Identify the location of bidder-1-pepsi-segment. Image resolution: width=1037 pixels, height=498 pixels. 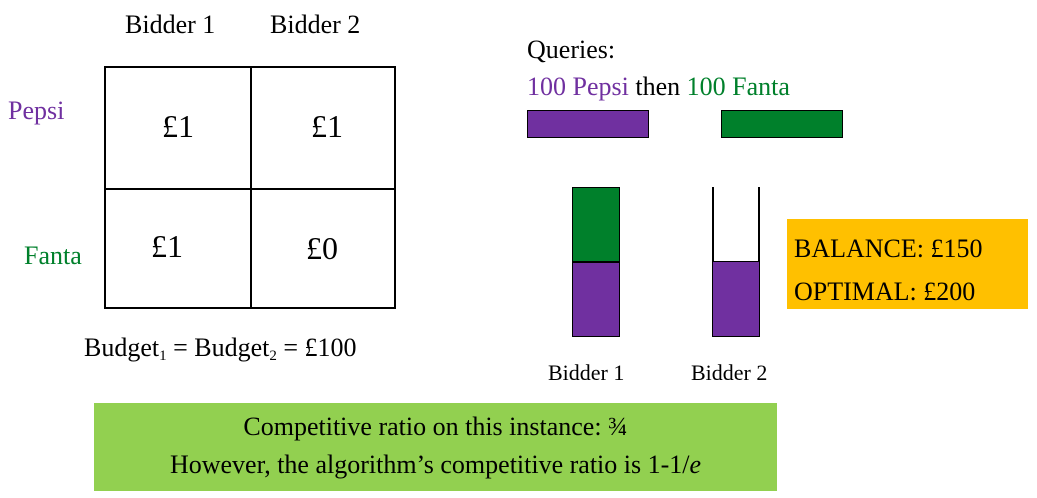
(596, 299).